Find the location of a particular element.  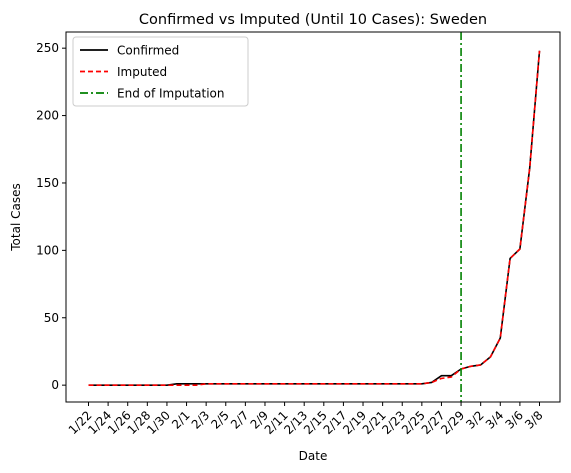

y-tick-label: 200 is located at coordinates (47, 116).